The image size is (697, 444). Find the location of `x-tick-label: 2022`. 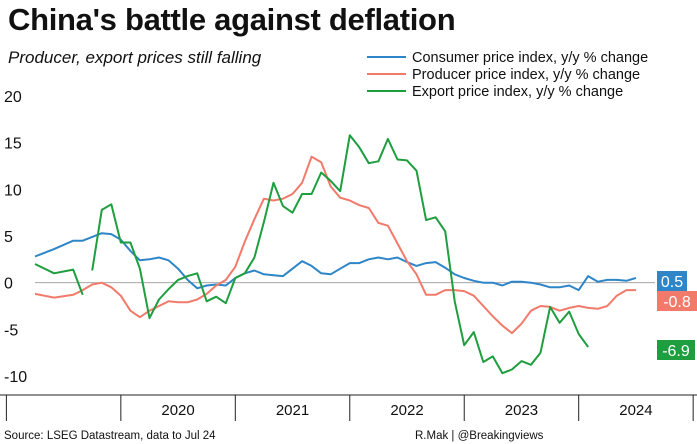

x-tick-label: 2022 is located at coordinates (406, 410).